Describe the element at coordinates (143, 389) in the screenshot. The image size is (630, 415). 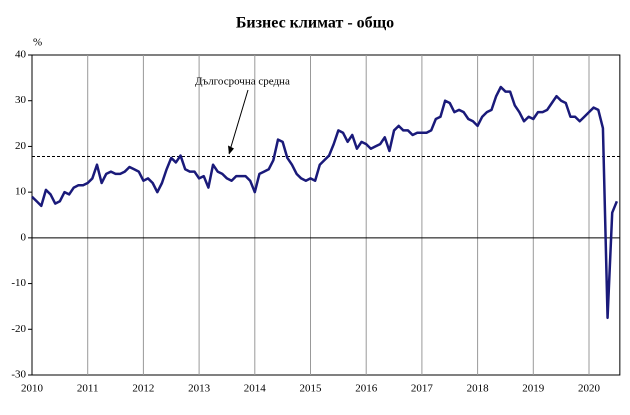
I see `x-tick-label: 2012` at that location.